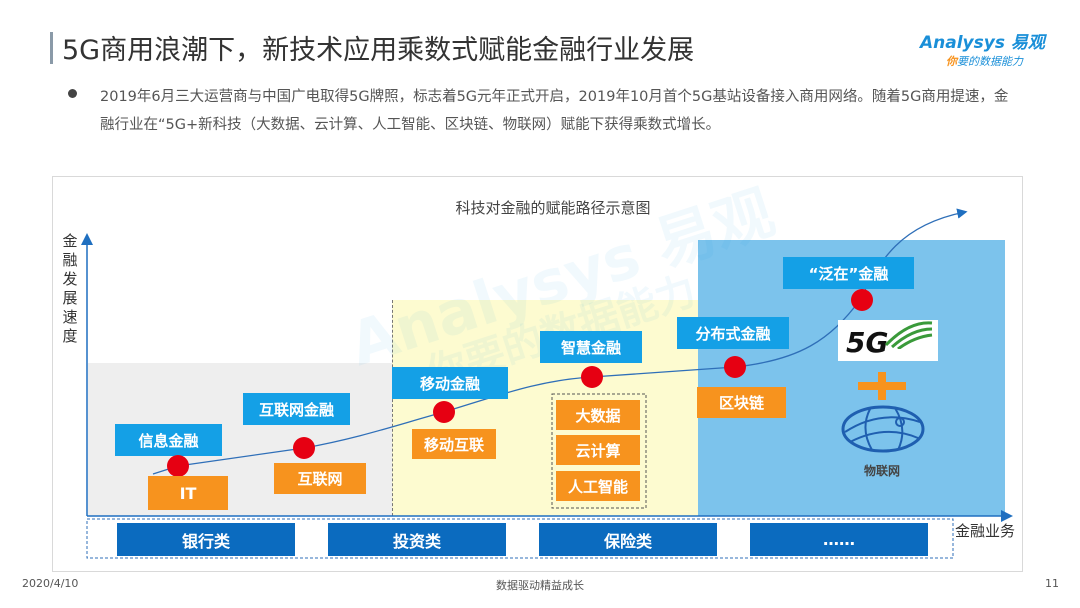  What do you see at coordinates (206, 539) in the screenshot?
I see `category-banking: 银行类` at bounding box center [206, 539].